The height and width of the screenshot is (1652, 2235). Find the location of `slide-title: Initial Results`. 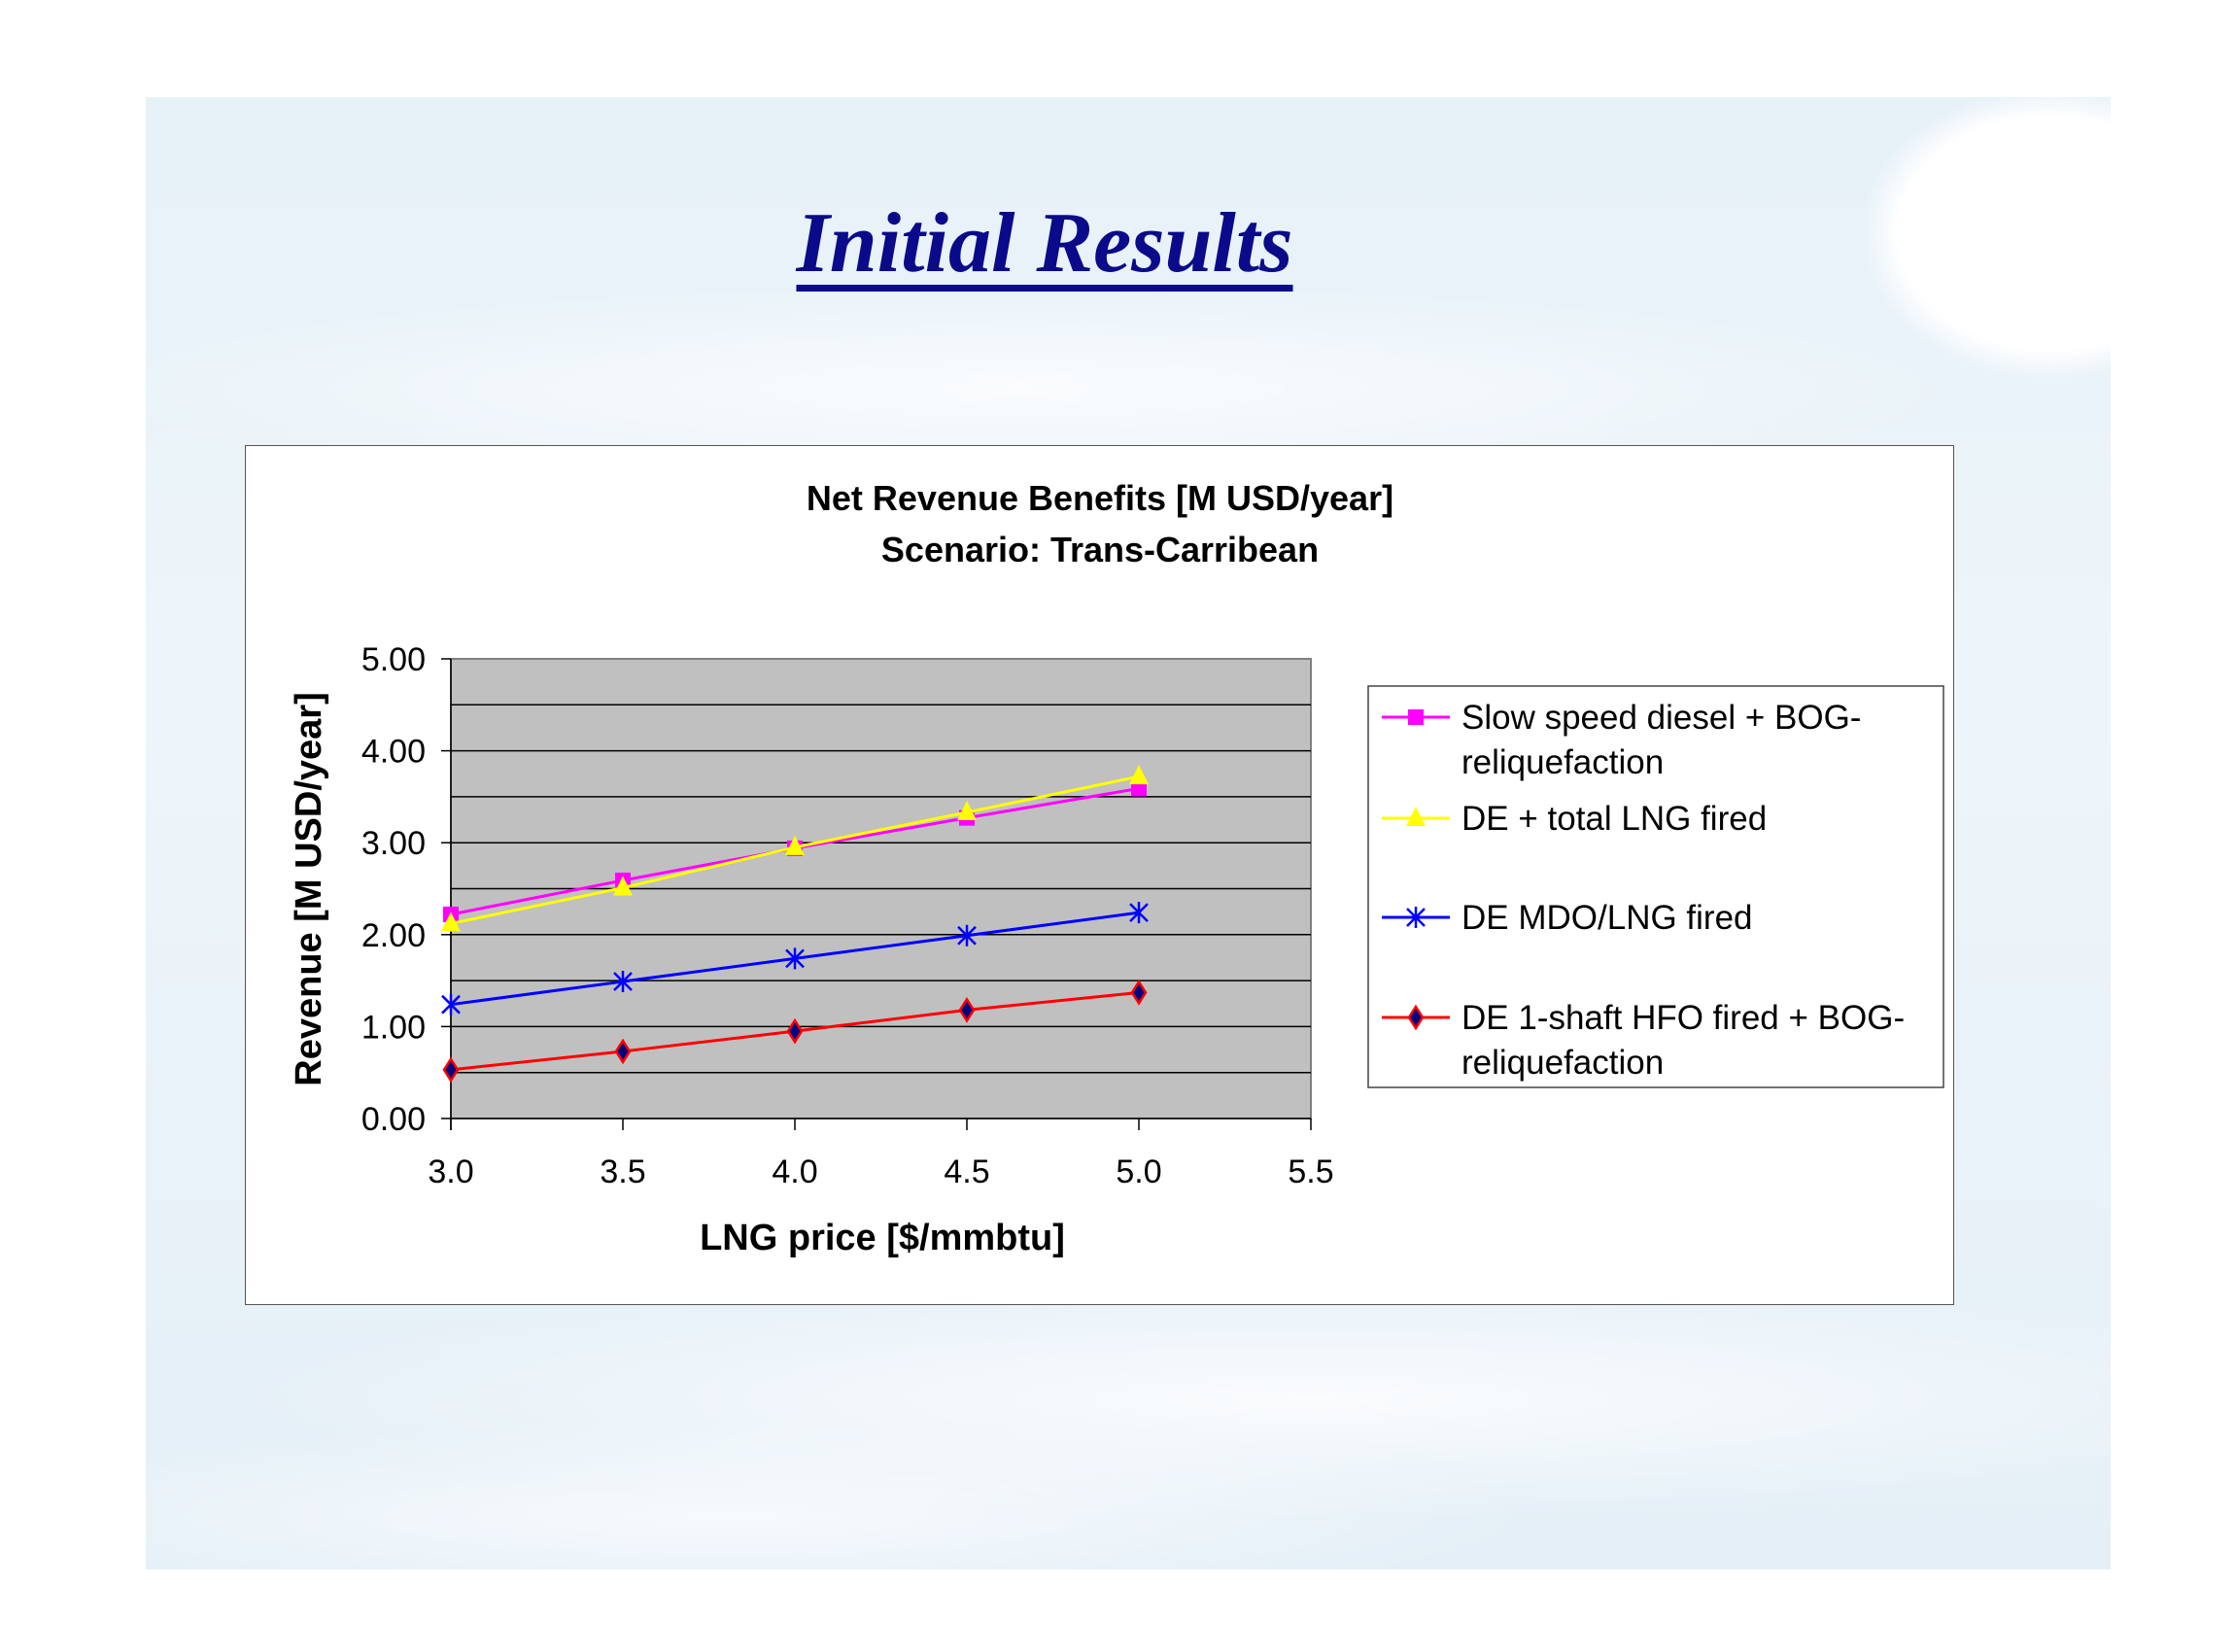

slide-title: Initial Results is located at coordinates (1044, 244).